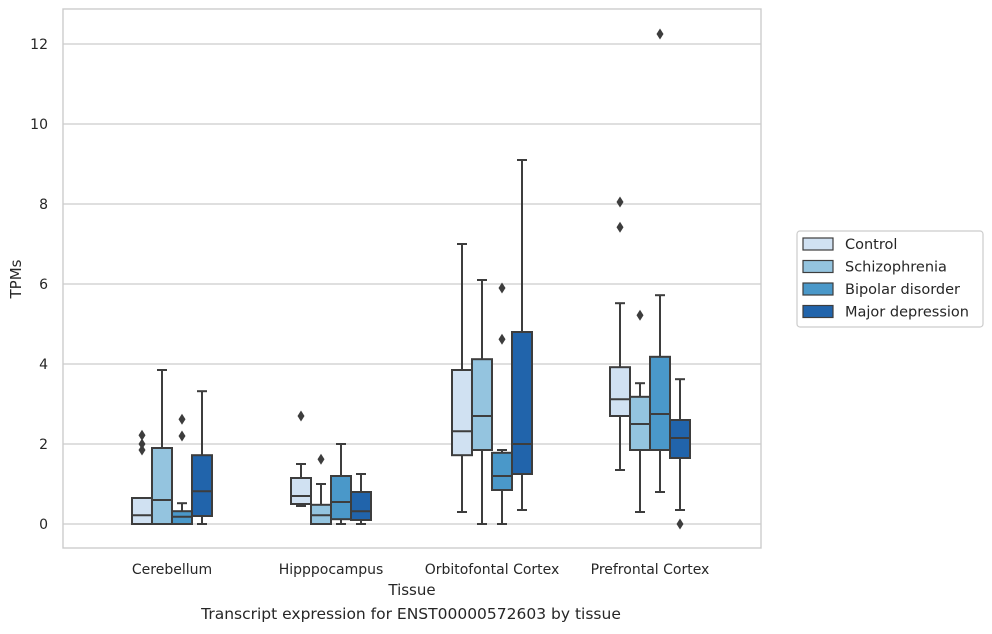  What do you see at coordinates (896, 268) in the screenshot?
I see `legend-label: Schizophrenia` at bounding box center [896, 268].